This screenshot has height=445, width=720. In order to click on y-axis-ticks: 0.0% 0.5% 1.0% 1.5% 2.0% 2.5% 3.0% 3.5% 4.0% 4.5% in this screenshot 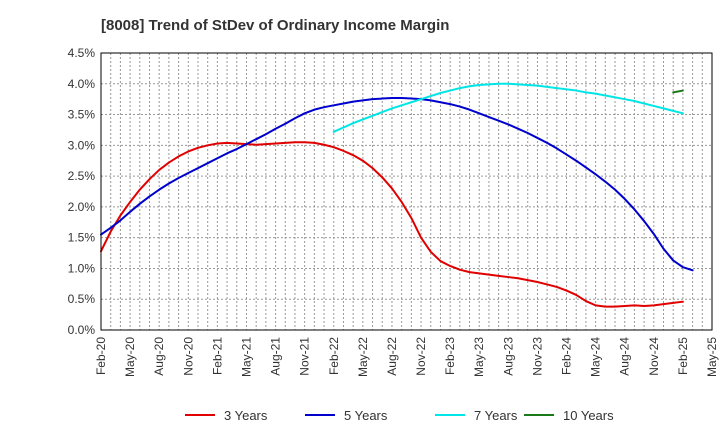, I will do `click(82, 191)`.